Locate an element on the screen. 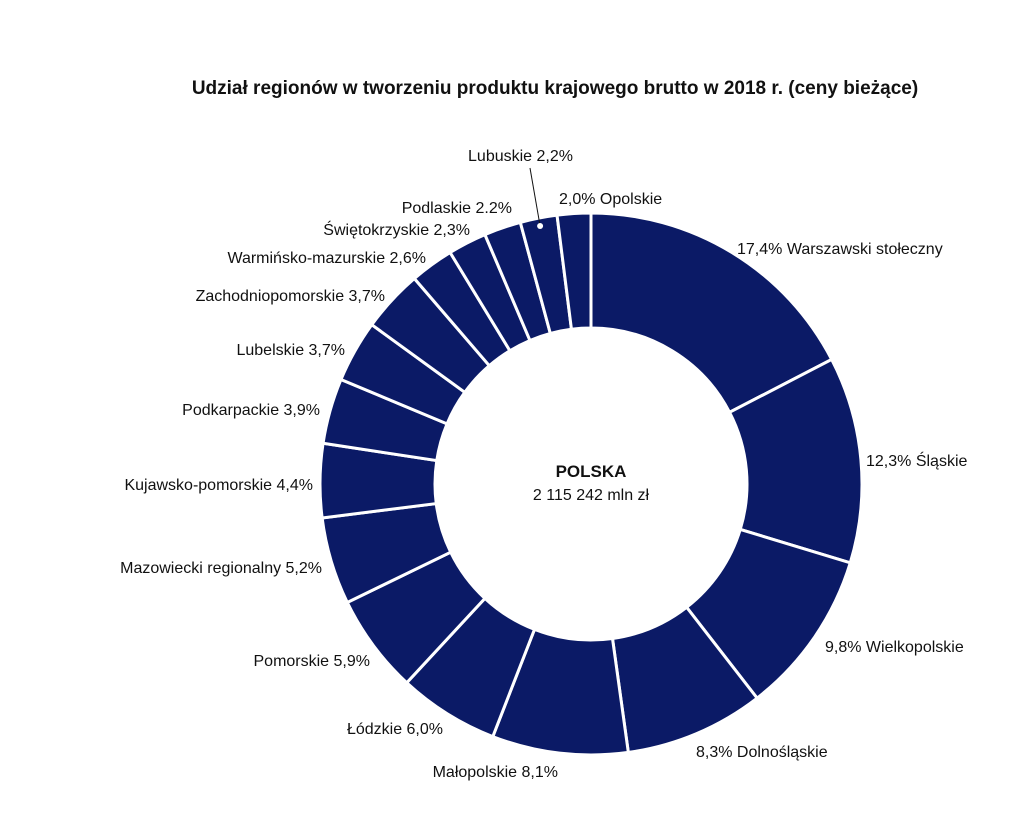 The width and height of the screenshot is (1024, 839). label-dolnoslaskie: 8,3% Dolnośląskie is located at coordinates (762, 752).